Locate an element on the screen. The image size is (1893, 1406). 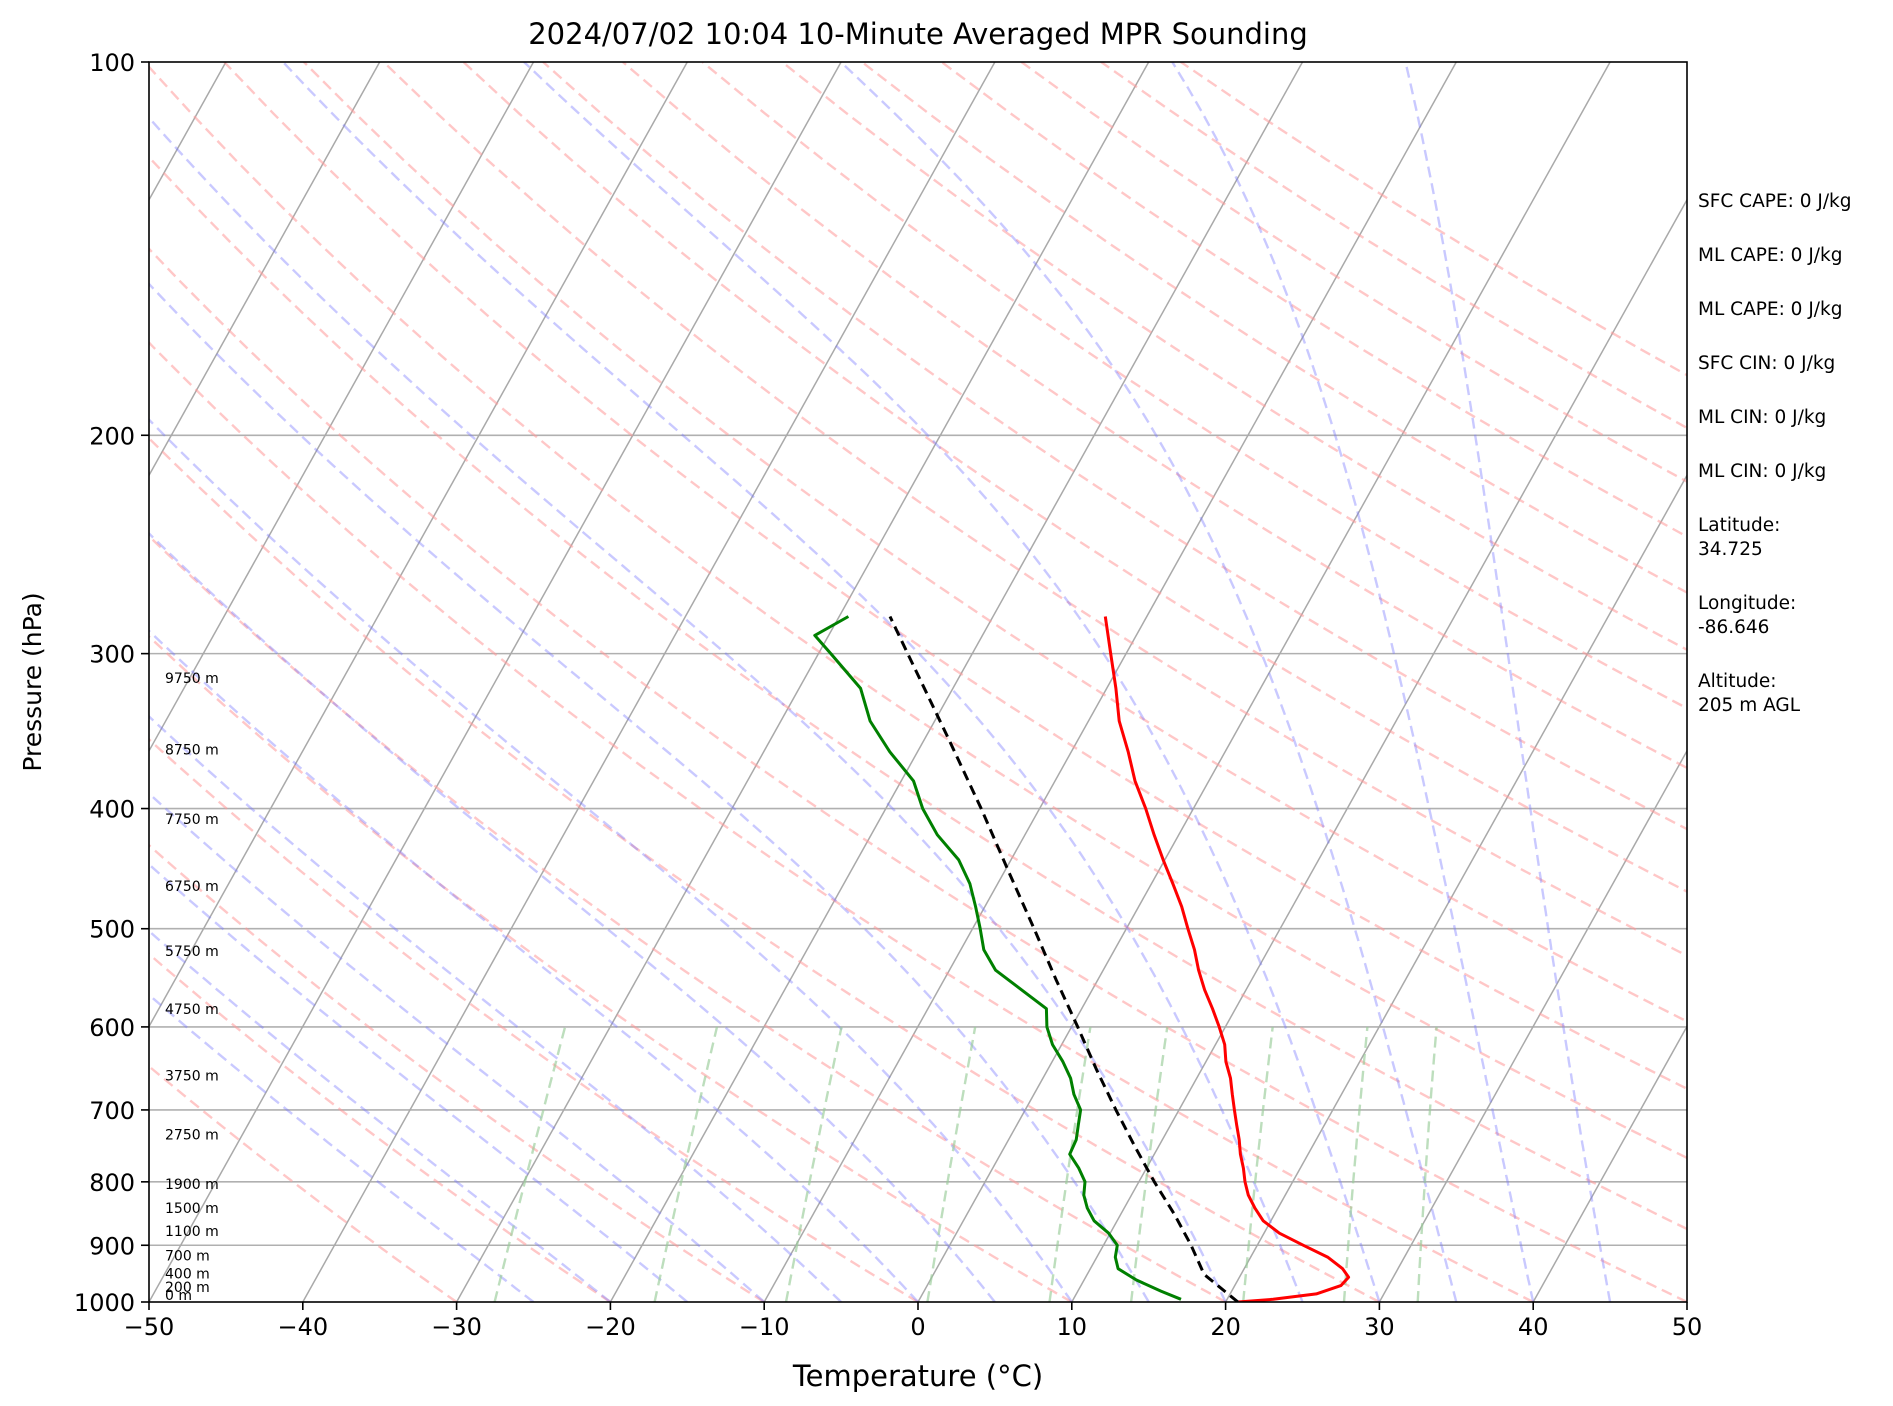
x-tick-label: −50 is located at coordinates (149, 1327).